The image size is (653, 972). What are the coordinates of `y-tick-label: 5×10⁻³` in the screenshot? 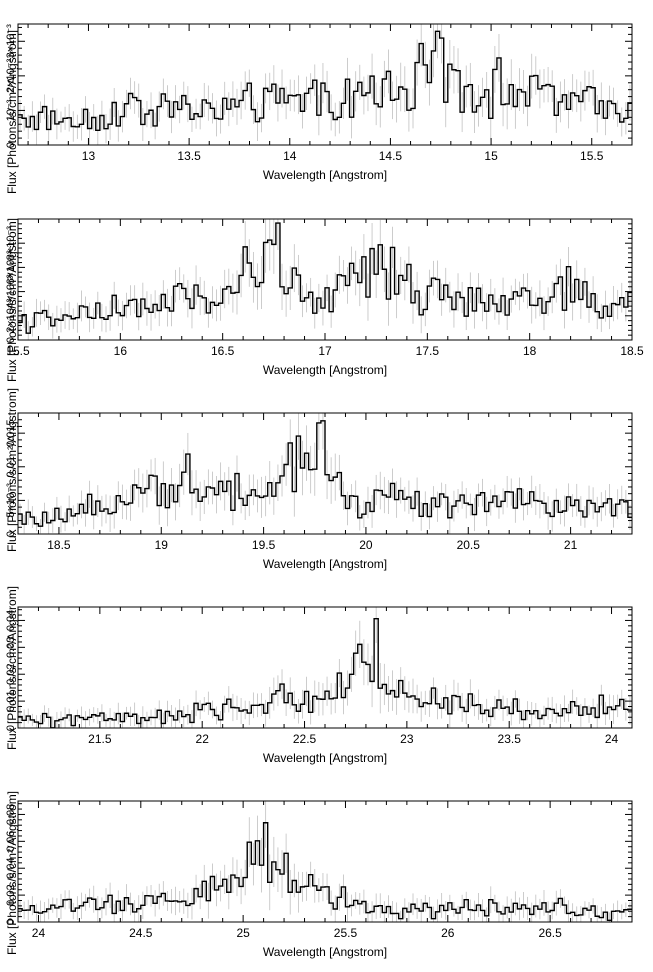 It's located at (11, 500).